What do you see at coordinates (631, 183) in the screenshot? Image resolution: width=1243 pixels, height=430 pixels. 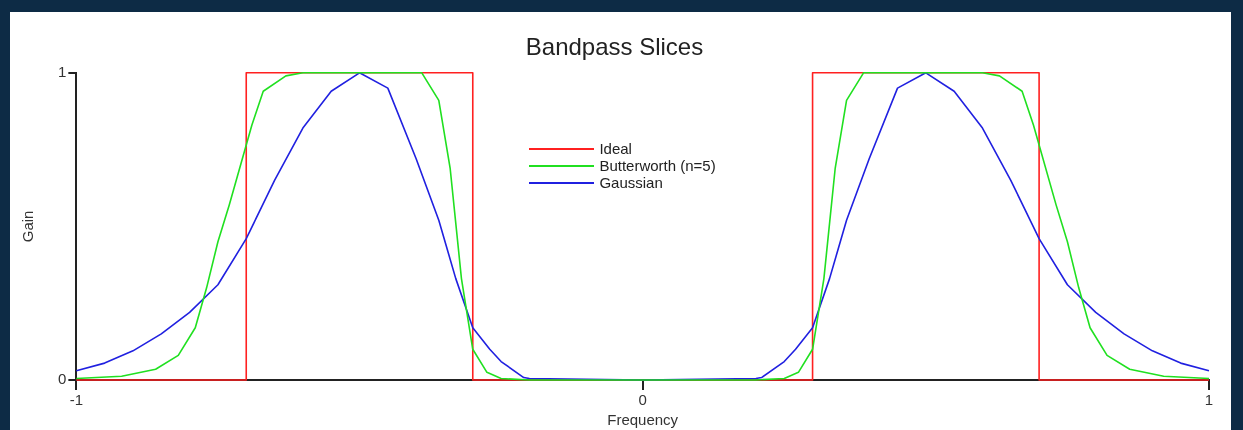 I see `legend-label: Gaussian` at bounding box center [631, 183].